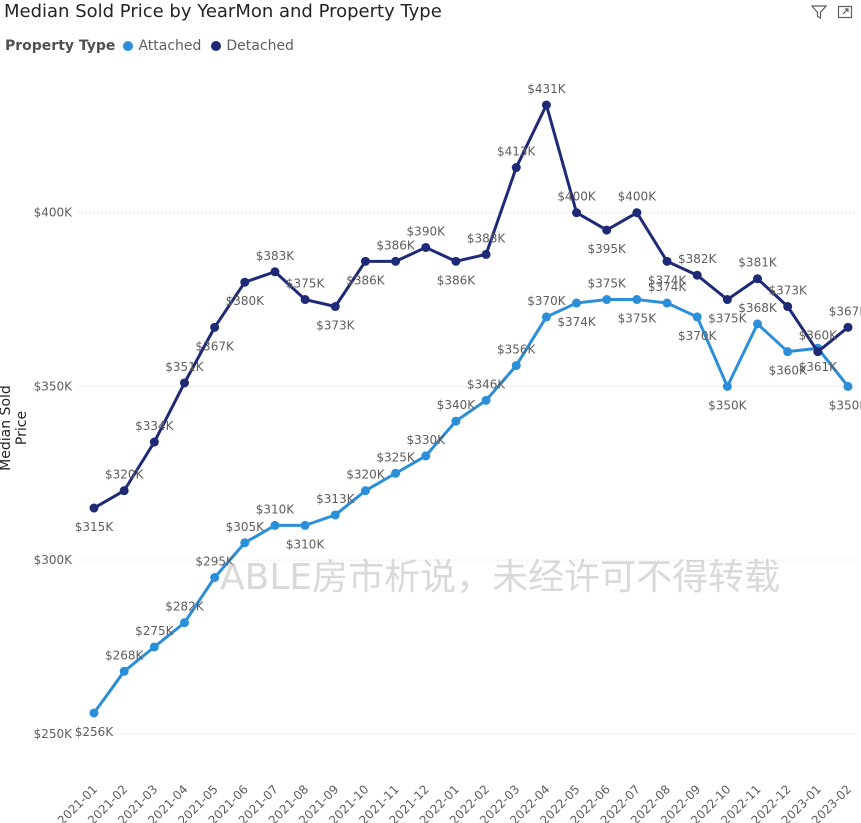 Image resolution: width=861 pixels, height=823 pixels. What do you see at coordinates (547, 89) in the screenshot?
I see `data-label-detached: $431K` at bounding box center [547, 89].